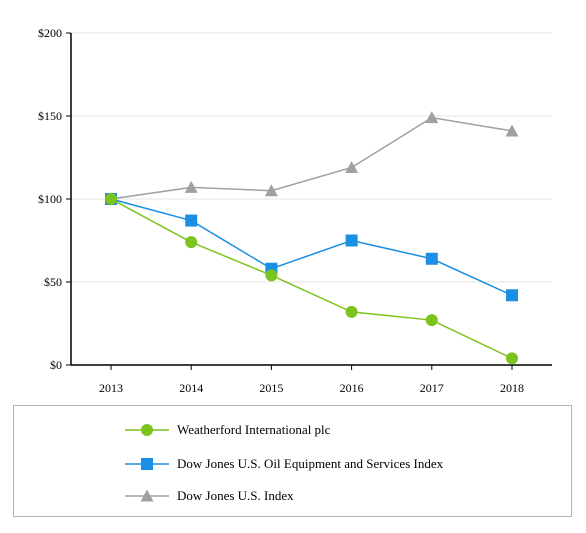  I want to click on x-tick-label: 2014, so click(191, 388).